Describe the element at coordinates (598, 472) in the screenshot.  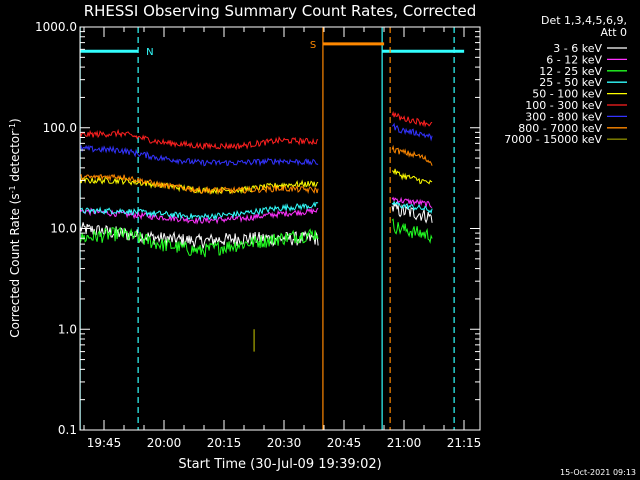
I see `footer-date: 15-Oct-2021 09:13` at that location.